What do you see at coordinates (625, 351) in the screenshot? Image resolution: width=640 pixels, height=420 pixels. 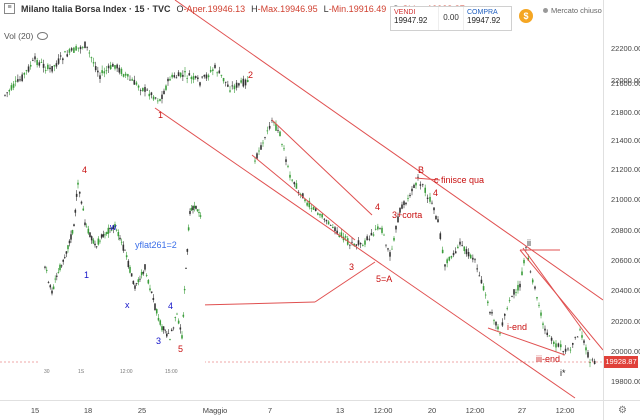 I see `price-tick: 20000.00` at bounding box center [625, 351].